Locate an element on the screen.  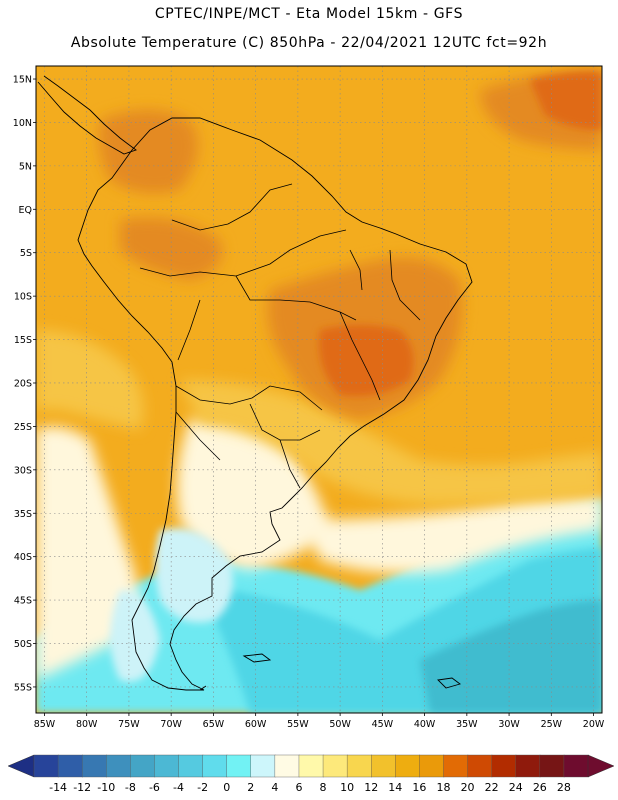
cream-east-band is located at coordinates (451, 534).